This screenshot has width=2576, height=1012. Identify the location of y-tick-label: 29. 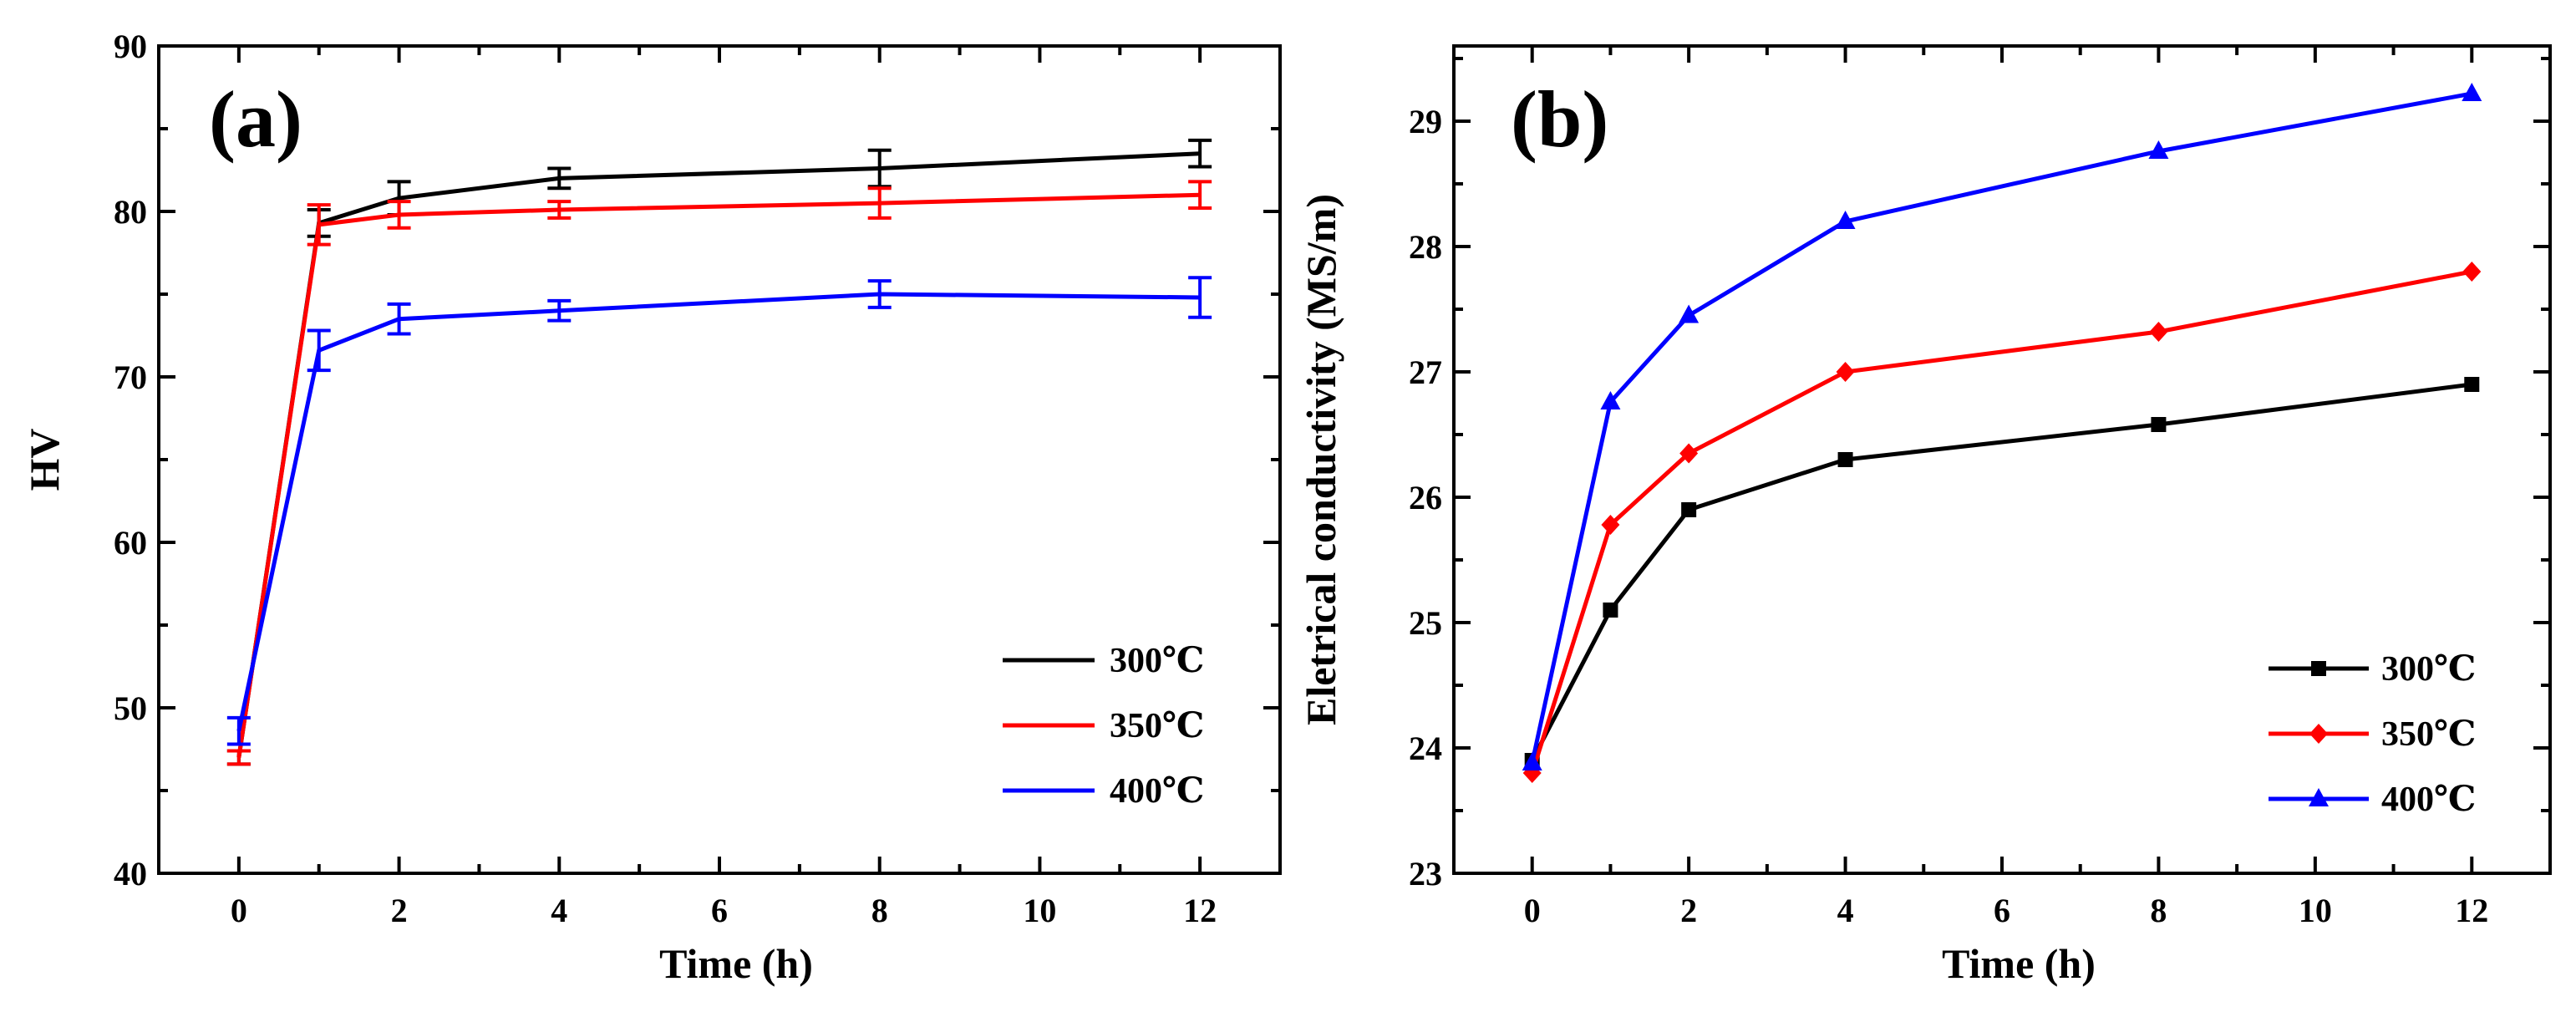
(1425, 122).